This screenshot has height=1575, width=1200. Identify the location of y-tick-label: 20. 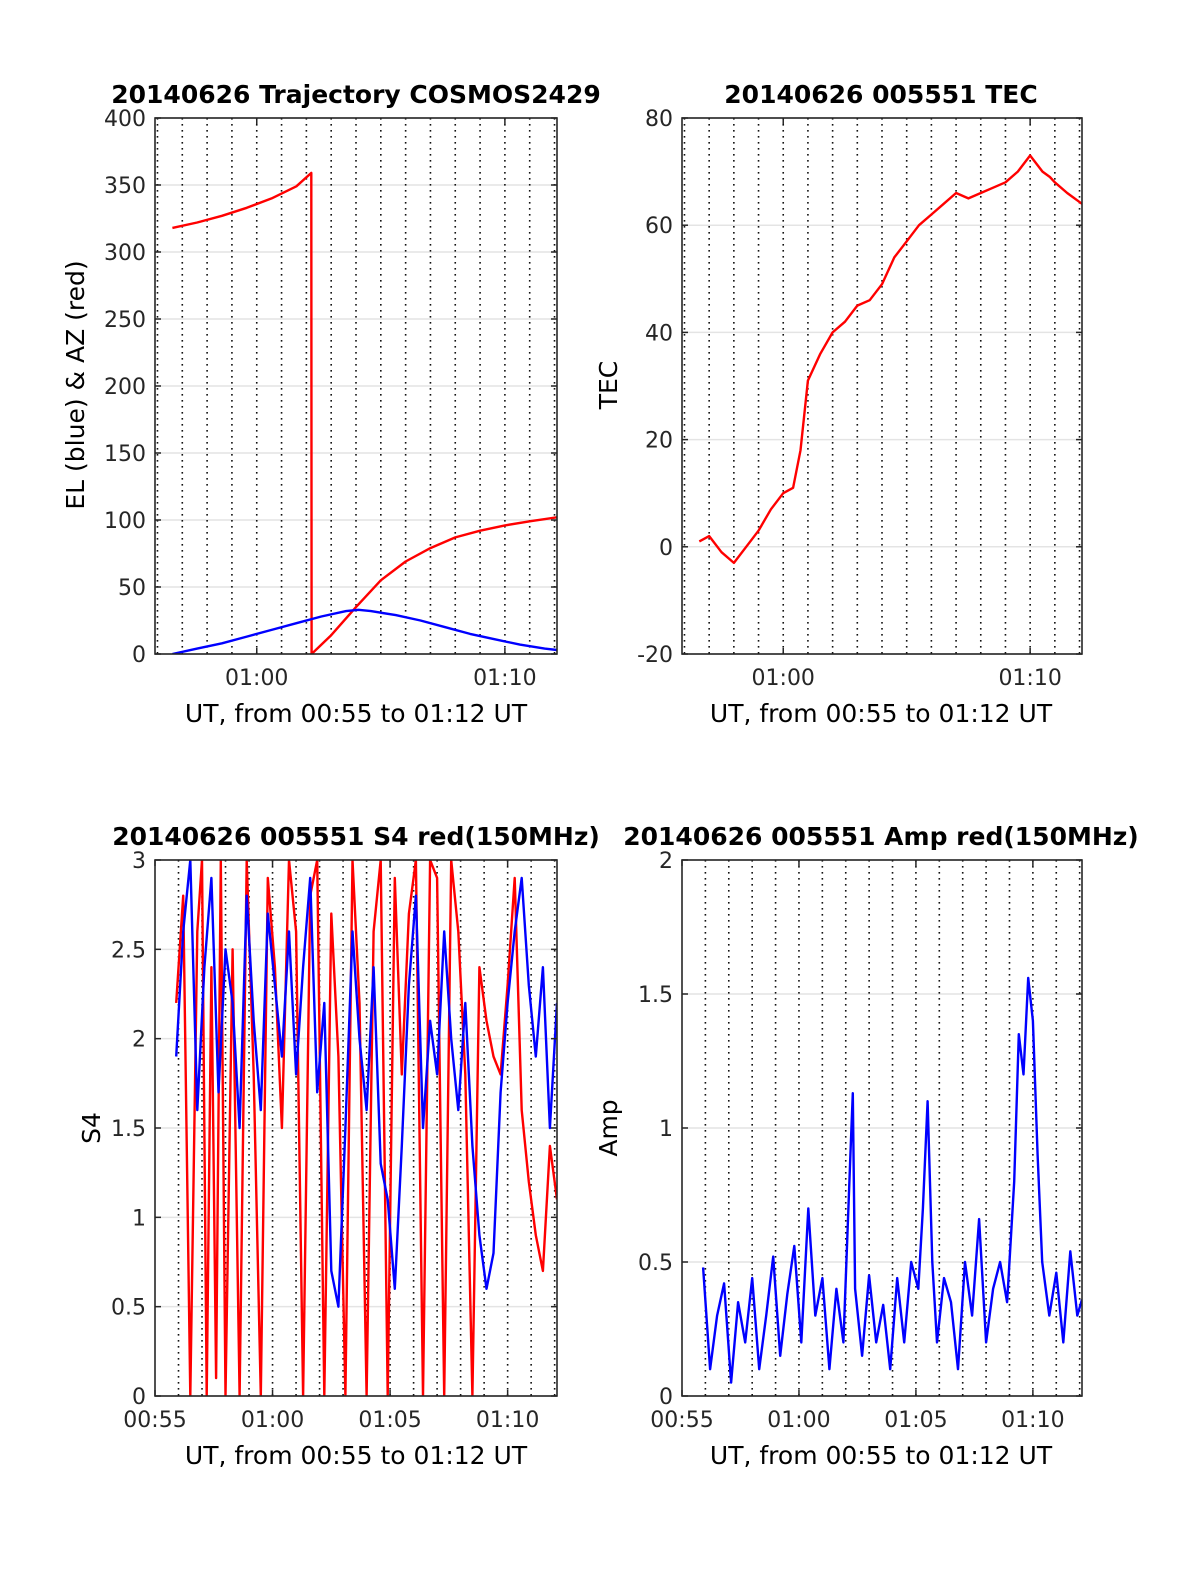
(659, 441).